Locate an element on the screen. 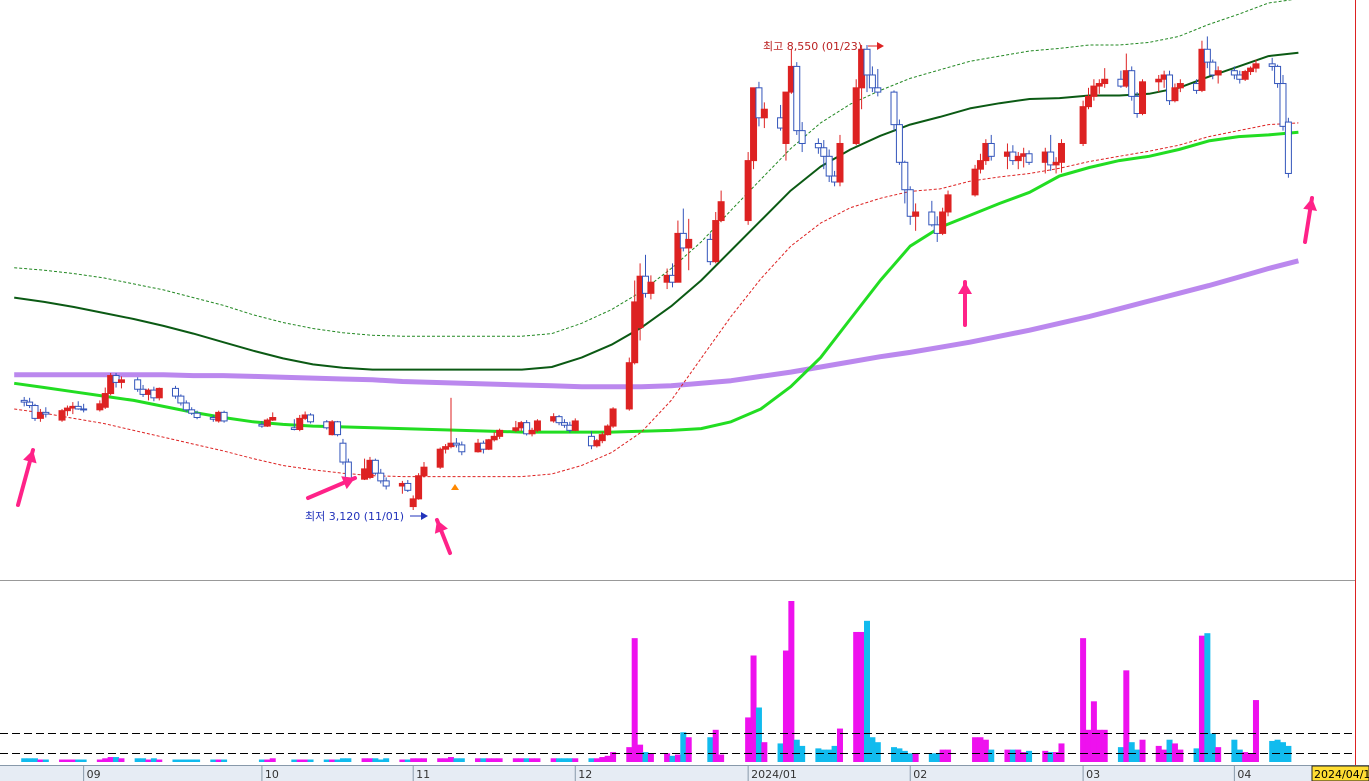  x-tick-label: 2024/01 is located at coordinates (774, 774).